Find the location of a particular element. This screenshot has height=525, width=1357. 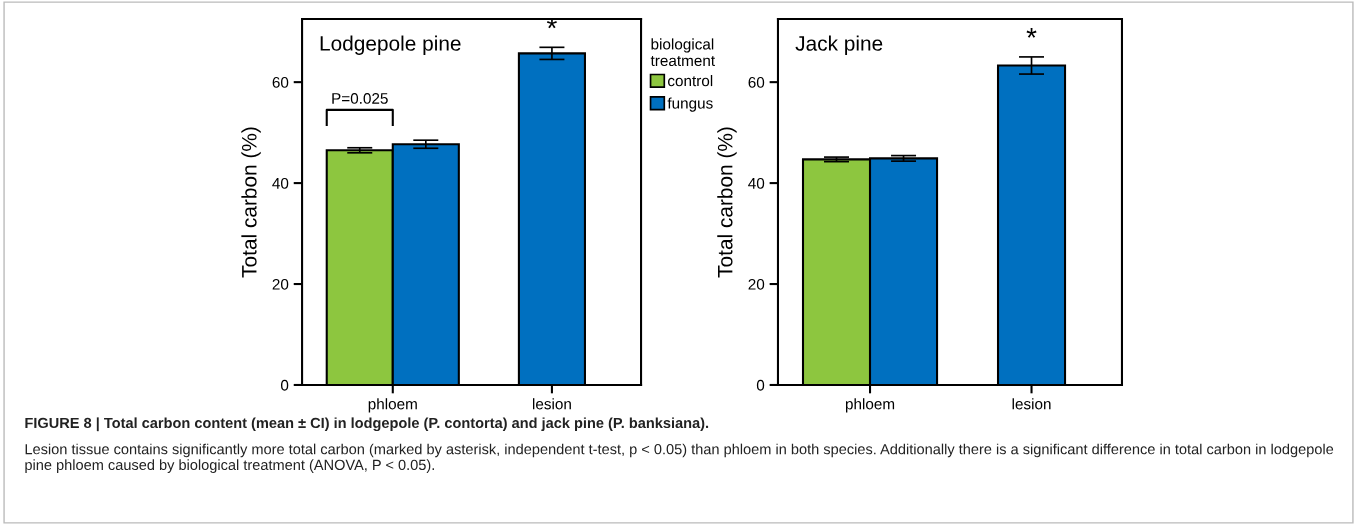

text: Lodgepole pine is located at coordinates (390, 45).